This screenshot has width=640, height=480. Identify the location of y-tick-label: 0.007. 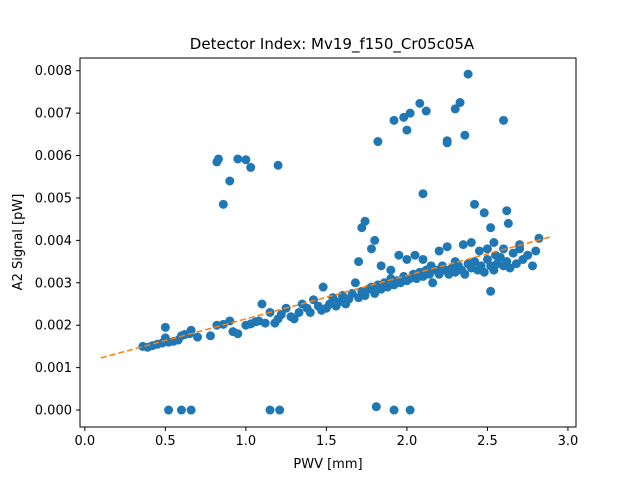
(53, 114).